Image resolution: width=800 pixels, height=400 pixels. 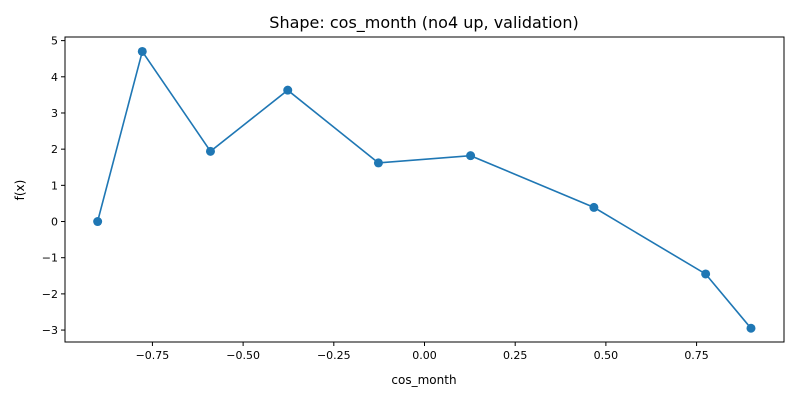 What do you see at coordinates (153, 355) in the screenshot?
I see `x-tick-label: −0.75` at bounding box center [153, 355].